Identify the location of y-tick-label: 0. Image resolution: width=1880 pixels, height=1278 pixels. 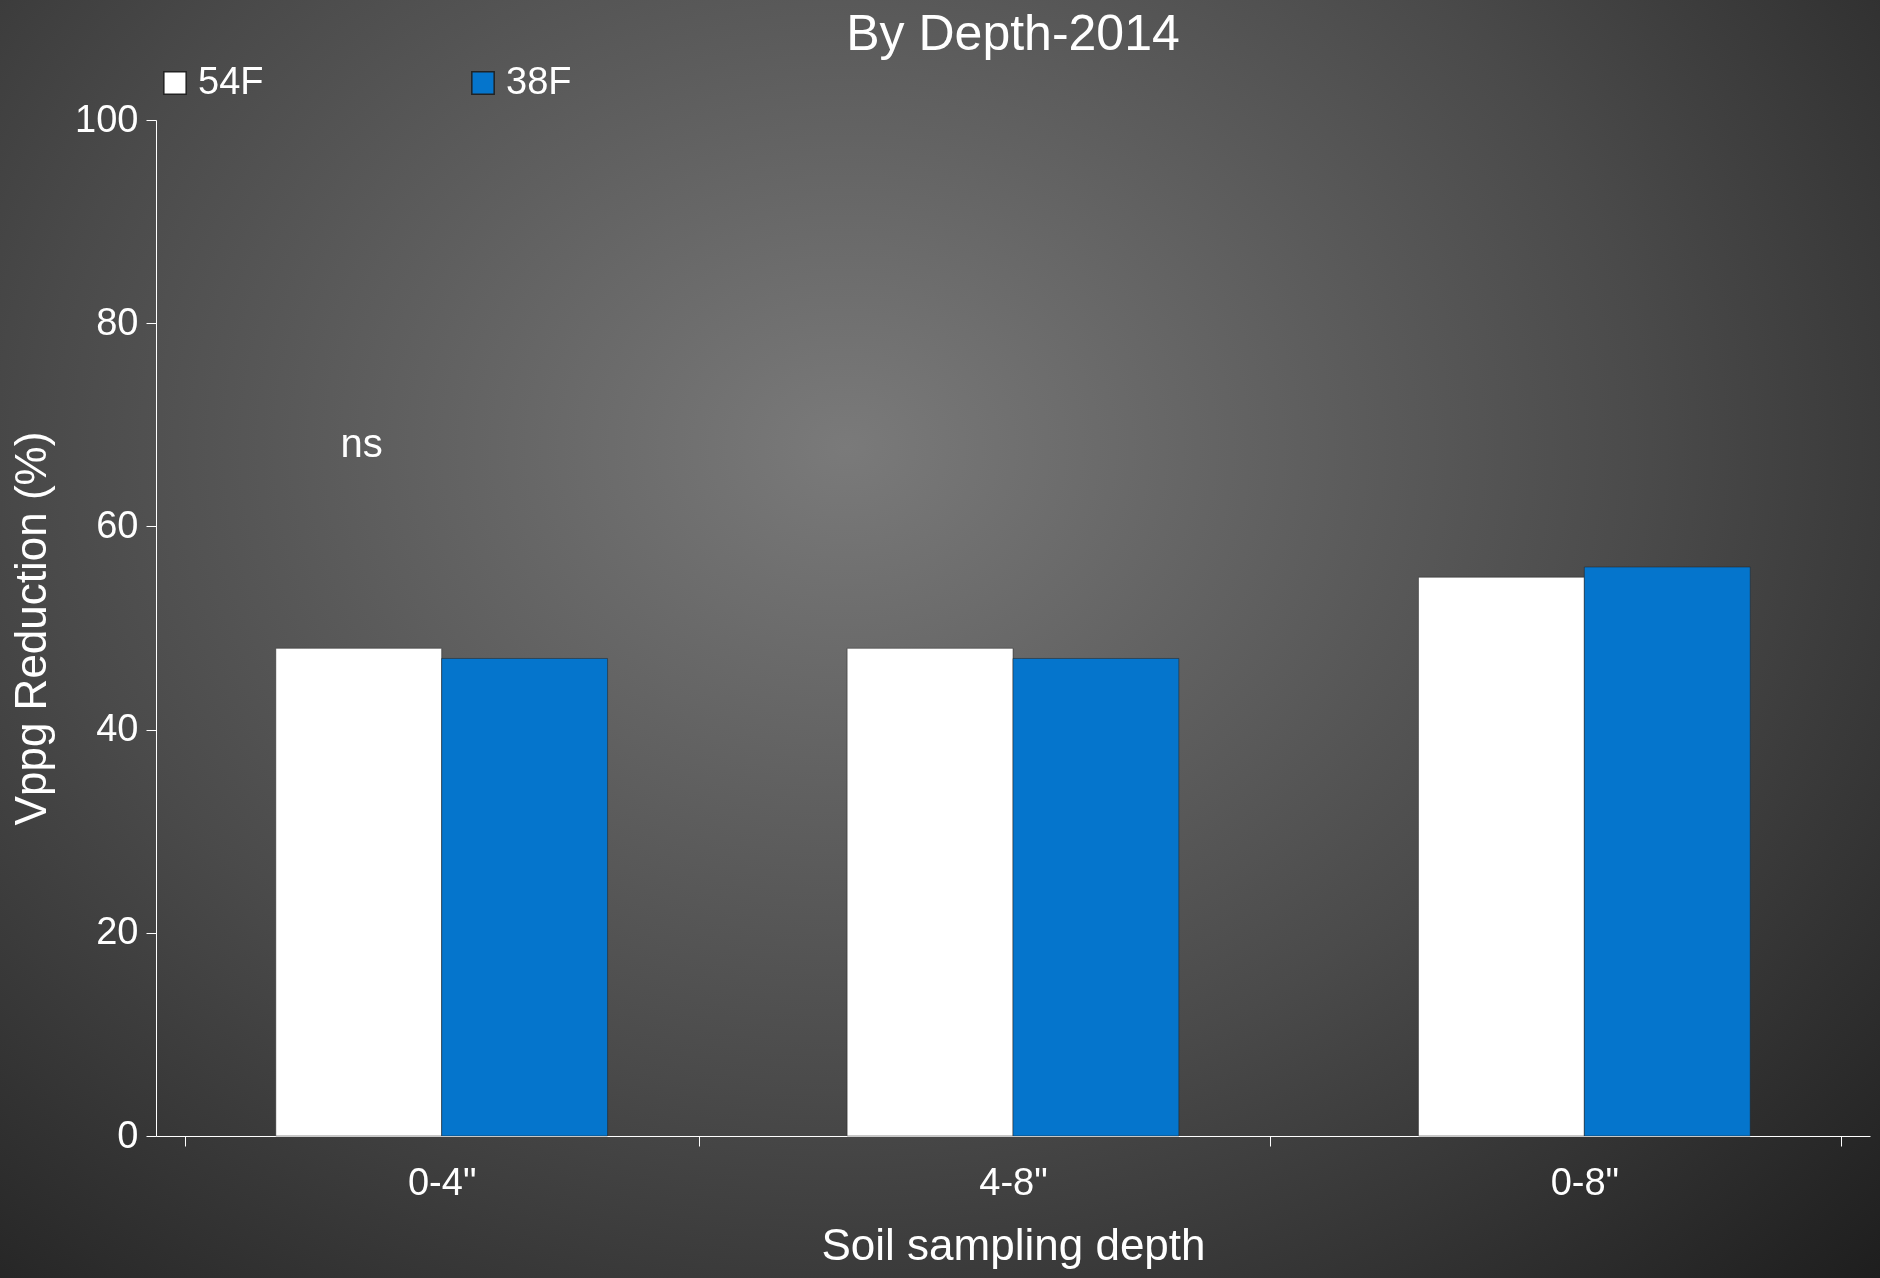
(128, 1134).